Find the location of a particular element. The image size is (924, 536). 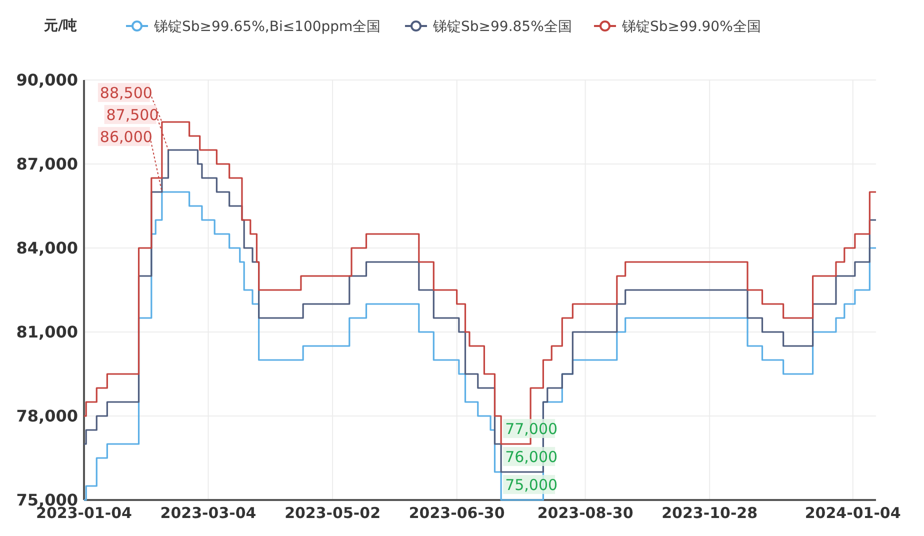

legend-label: 锑锭Sb≥99.85%全国 is located at coordinates (502, 26).